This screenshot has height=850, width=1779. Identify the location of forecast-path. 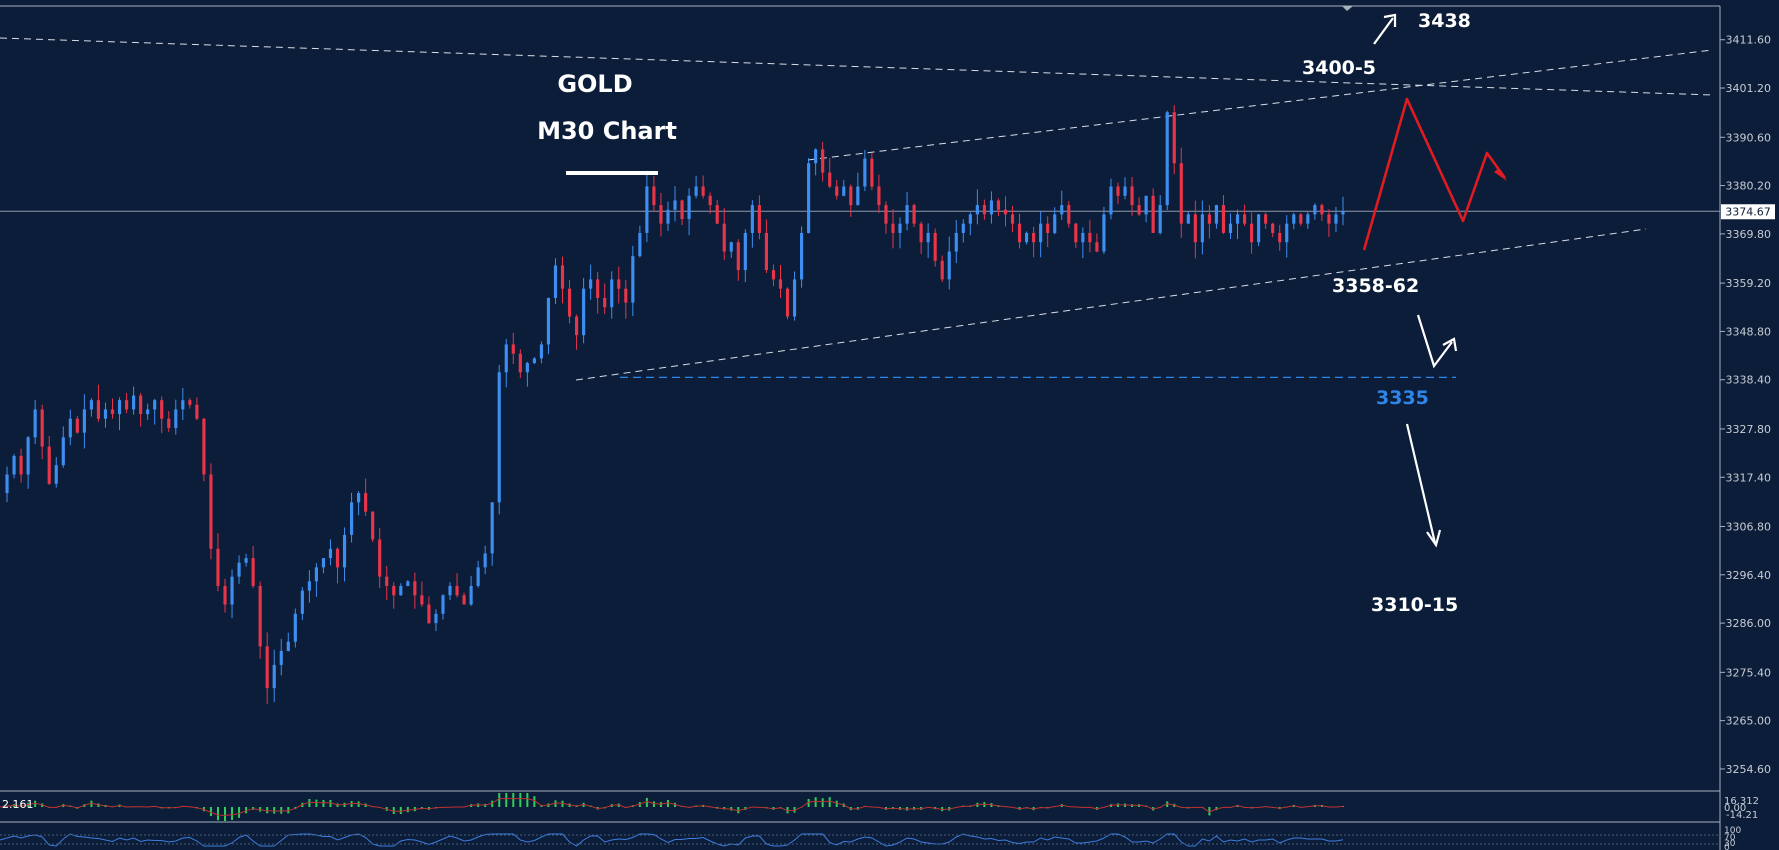
(1434, 174).